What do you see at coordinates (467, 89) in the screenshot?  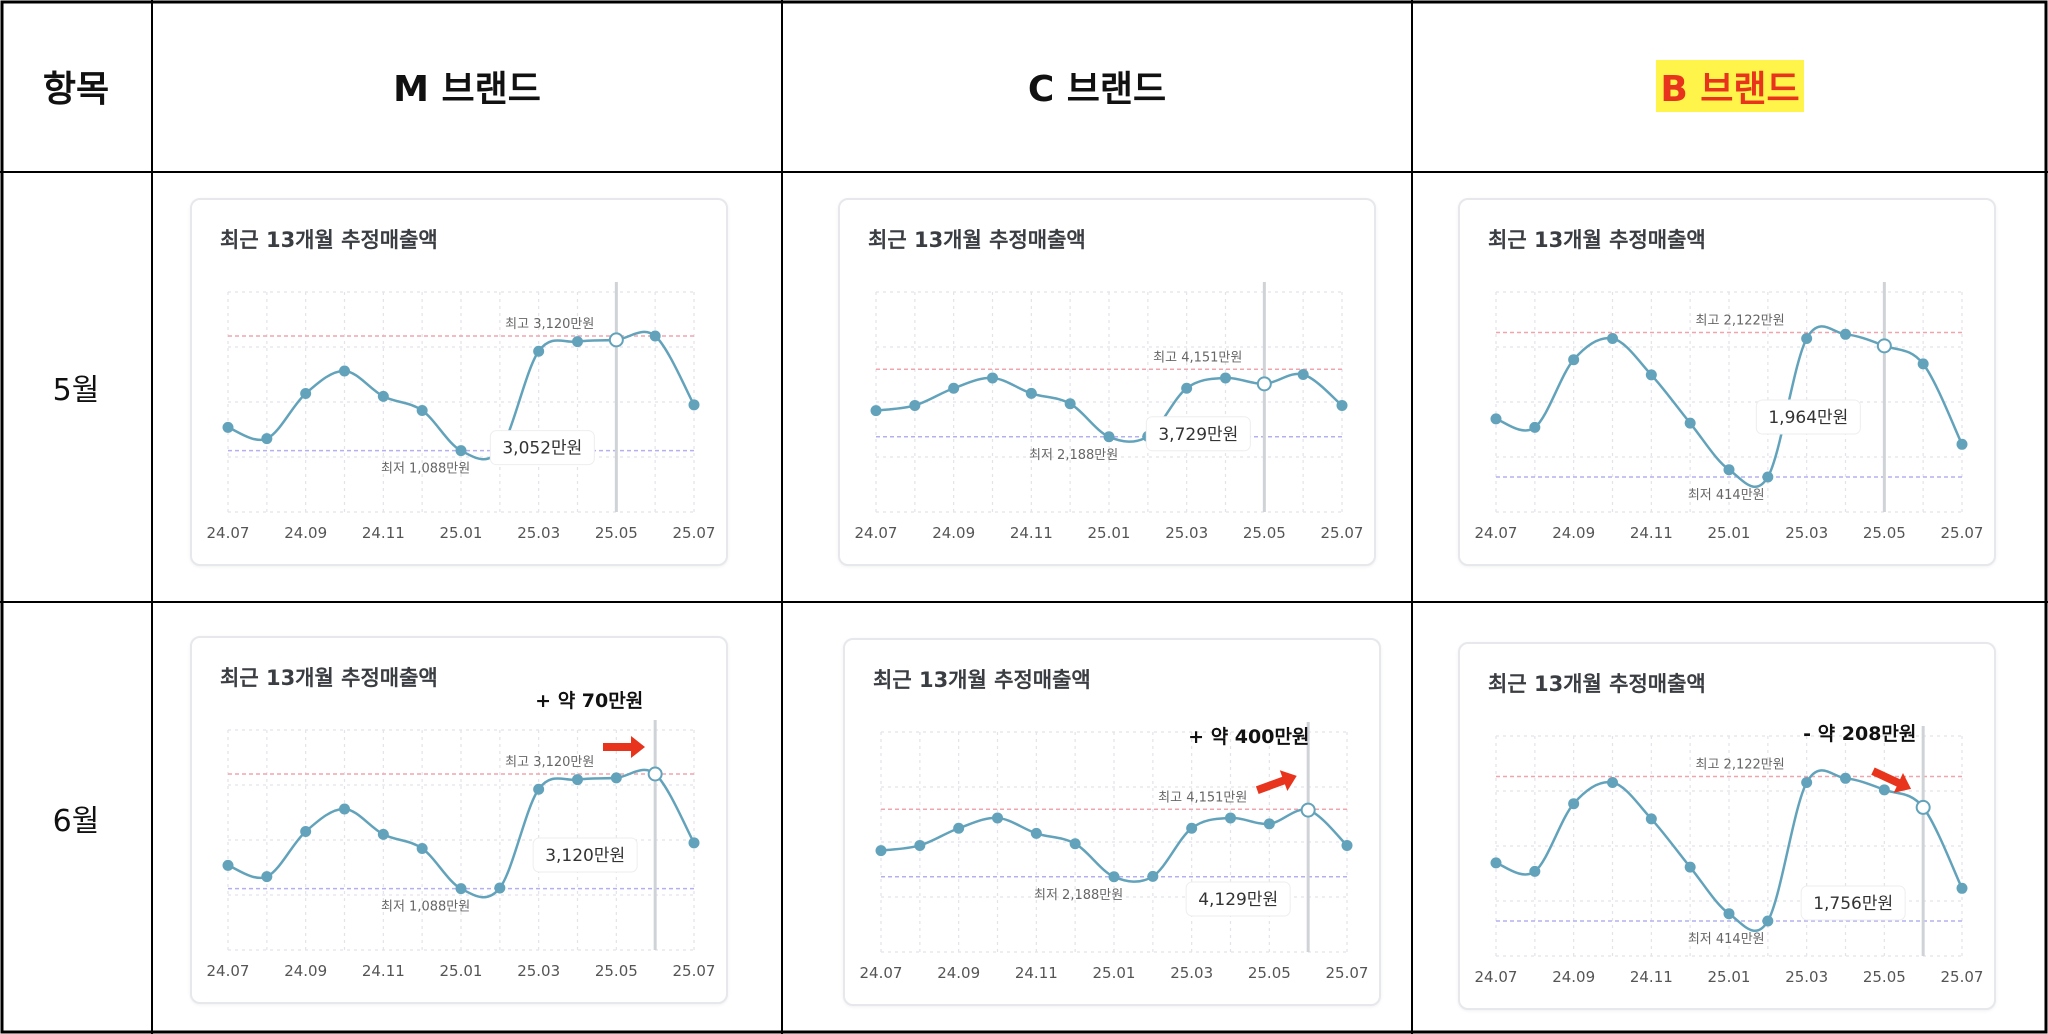 I see `header-brand-m-label: M 브랜드` at bounding box center [467, 89].